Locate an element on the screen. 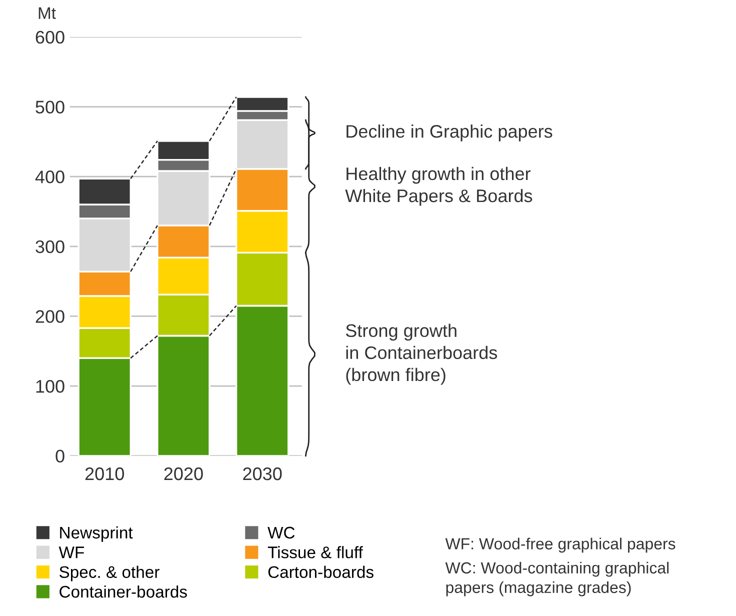 This screenshot has height=616, width=736. legend-label: Newsprint is located at coordinates (96, 534).